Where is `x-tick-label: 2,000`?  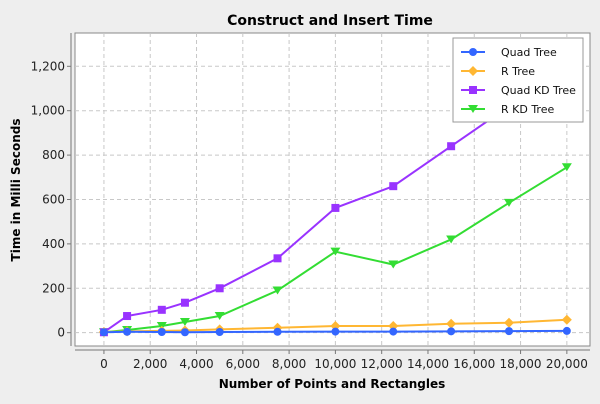
x-tick-label: 2,000 is located at coordinates (150, 364).